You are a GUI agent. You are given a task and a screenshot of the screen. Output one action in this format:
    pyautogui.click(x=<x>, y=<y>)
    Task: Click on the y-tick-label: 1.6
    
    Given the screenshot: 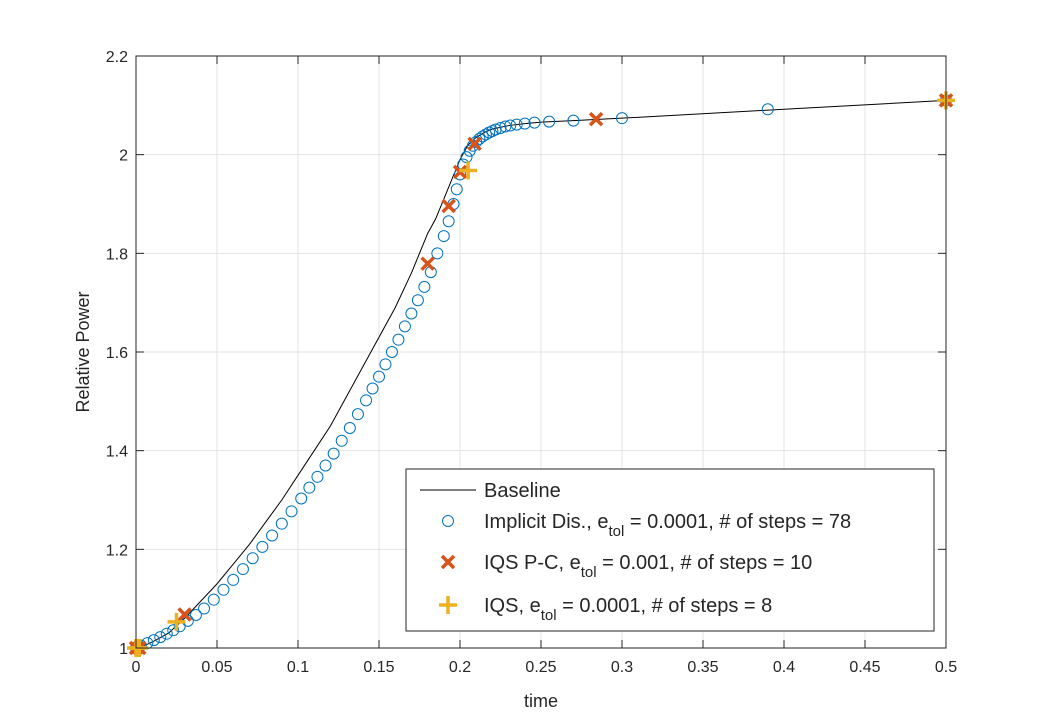 What is the action you would take?
    pyautogui.click(x=117, y=353)
    